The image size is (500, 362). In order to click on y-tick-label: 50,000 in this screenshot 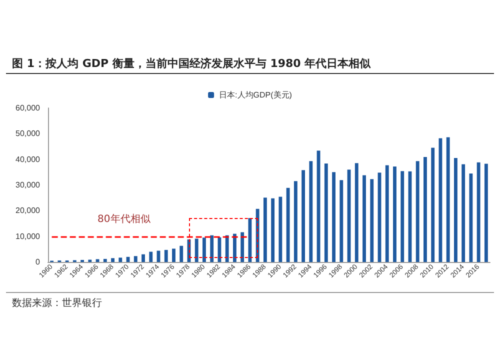, I will do `click(28, 133)`.